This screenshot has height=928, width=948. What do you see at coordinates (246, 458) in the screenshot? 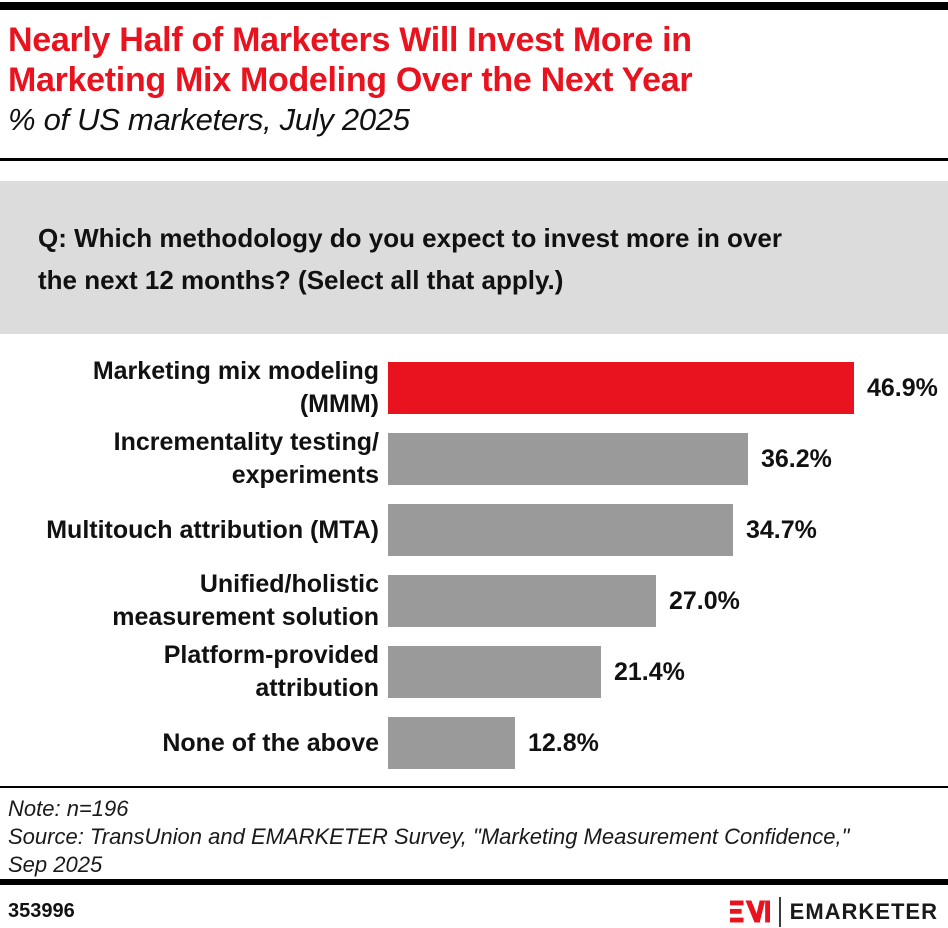
I see `category-label: Incrementality testing/experiments` at bounding box center [246, 458].